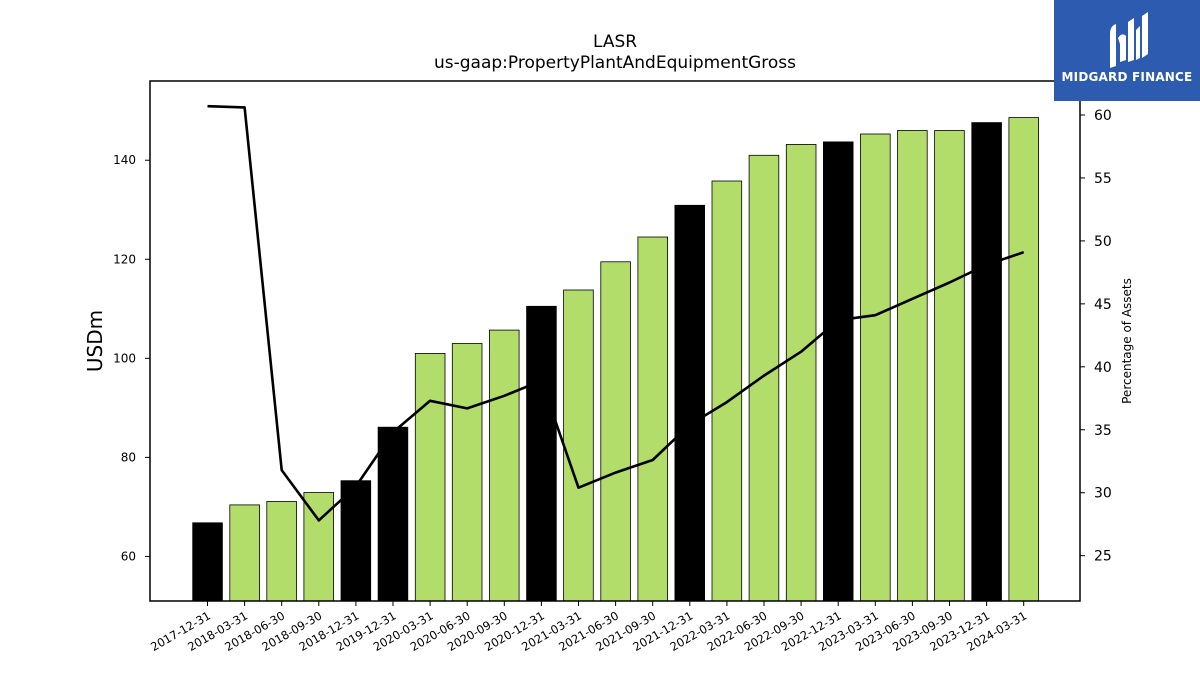  What do you see at coordinates (95, 341) in the screenshot?
I see `y-axis-label: USDm` at bounding box center [95, 341].